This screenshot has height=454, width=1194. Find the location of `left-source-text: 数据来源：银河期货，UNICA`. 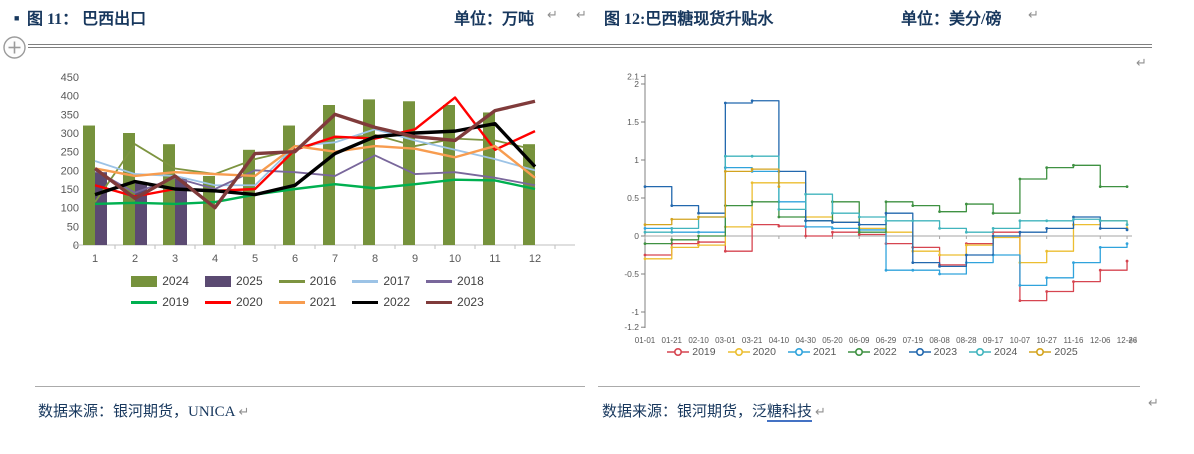

left-source-text: 数据来源：银河期货，UNICA is located at coordinates (137, 412).